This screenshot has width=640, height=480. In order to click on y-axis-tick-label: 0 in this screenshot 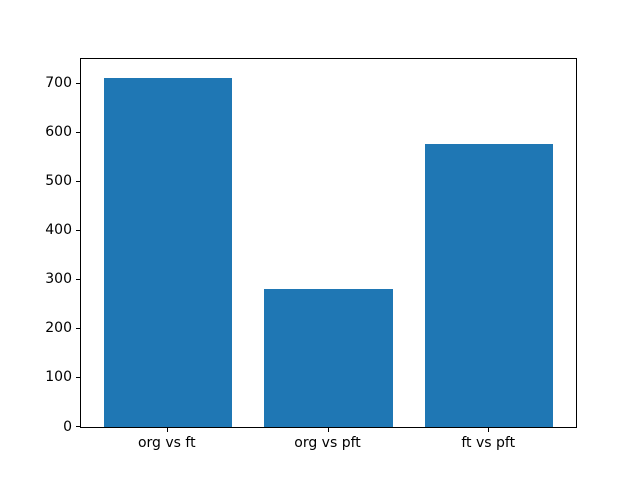, I will do `click(67, 426)`.